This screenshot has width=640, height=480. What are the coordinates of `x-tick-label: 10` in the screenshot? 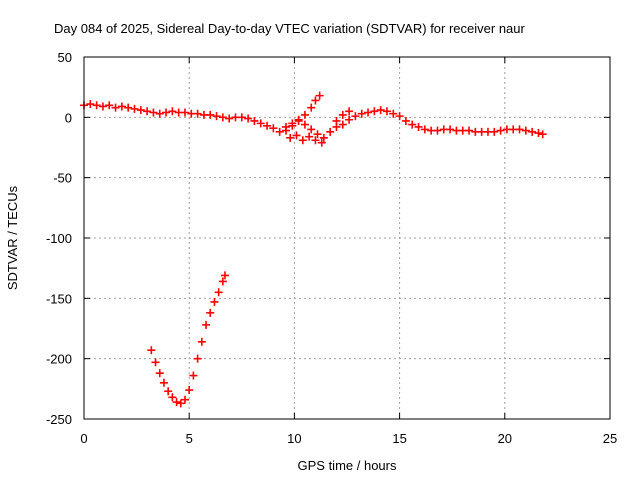 It's located at (294, 438).